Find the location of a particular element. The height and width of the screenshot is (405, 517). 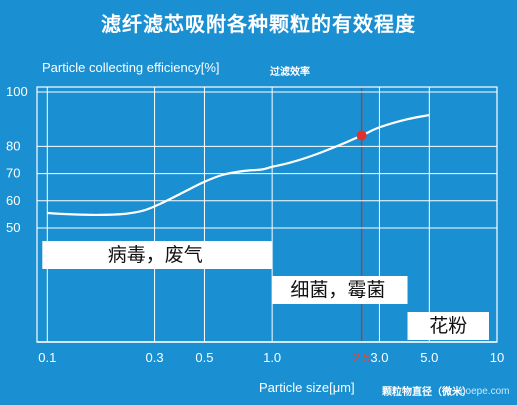

x-tick-label: 0.1 is located at coordinates (47, 357).